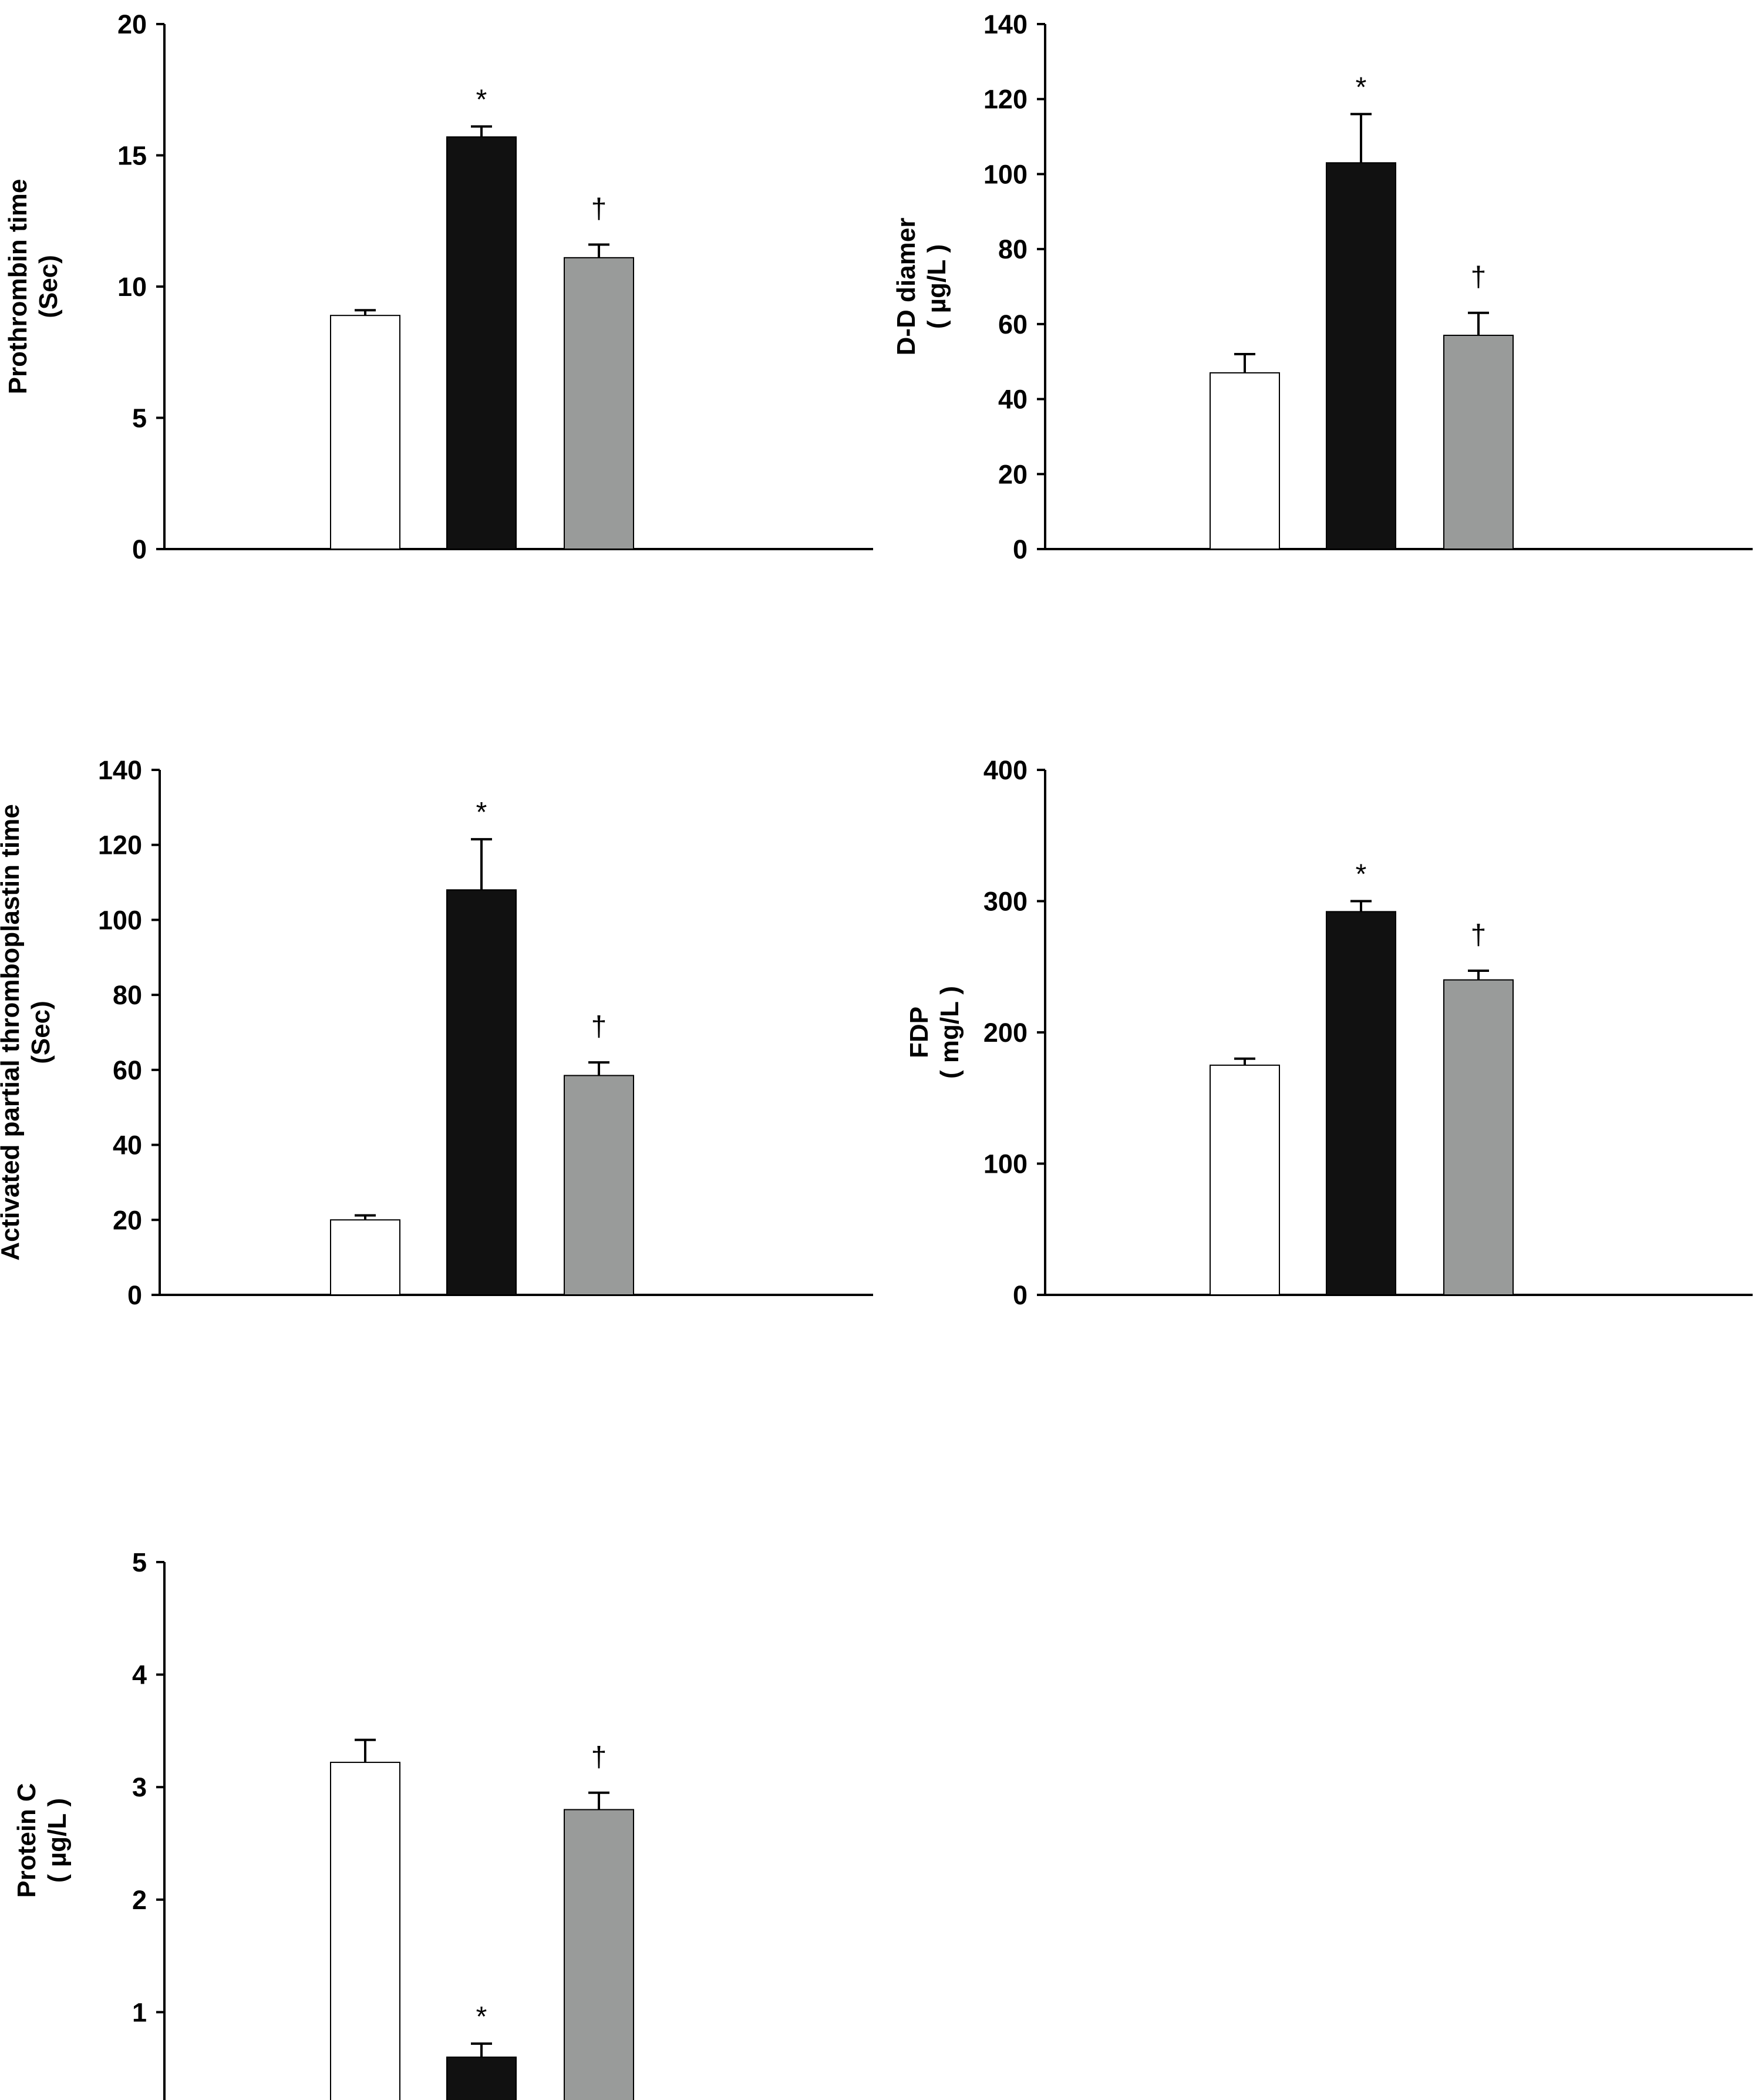  I want to click on y-axis-title-line: D-D diamer, so click(906, 287).